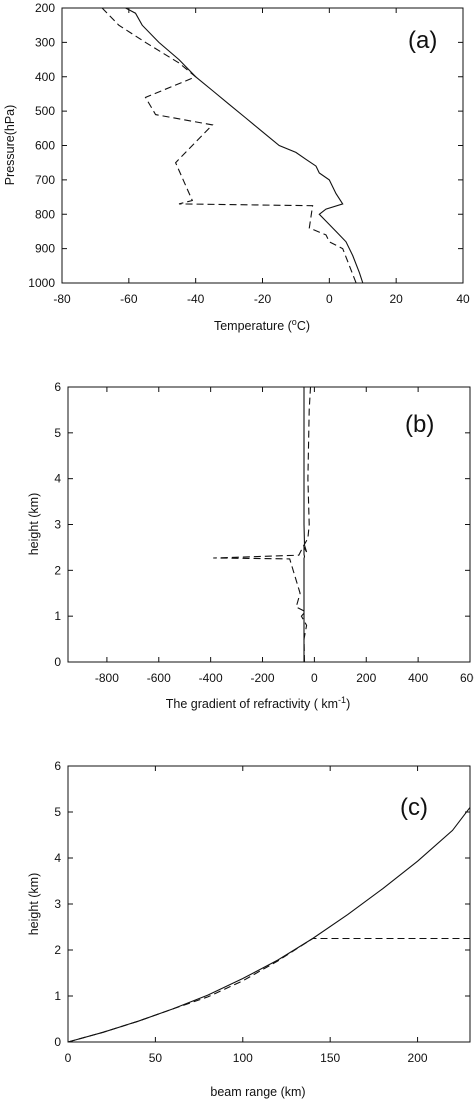 The width and height of the screenshot is (474, 1103). Describe the element at coordinates (129, 299) in the screenshot. I see `x-tick-label: -60` at that location.